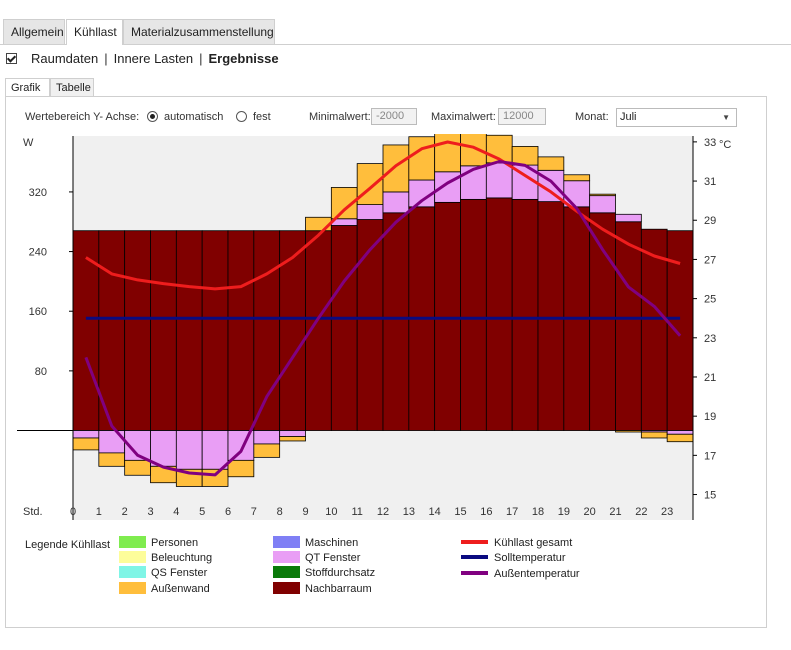  Describe the element at coordinates (564, 512) in the screenshot. I see `x-tick-label: 19` at that location.